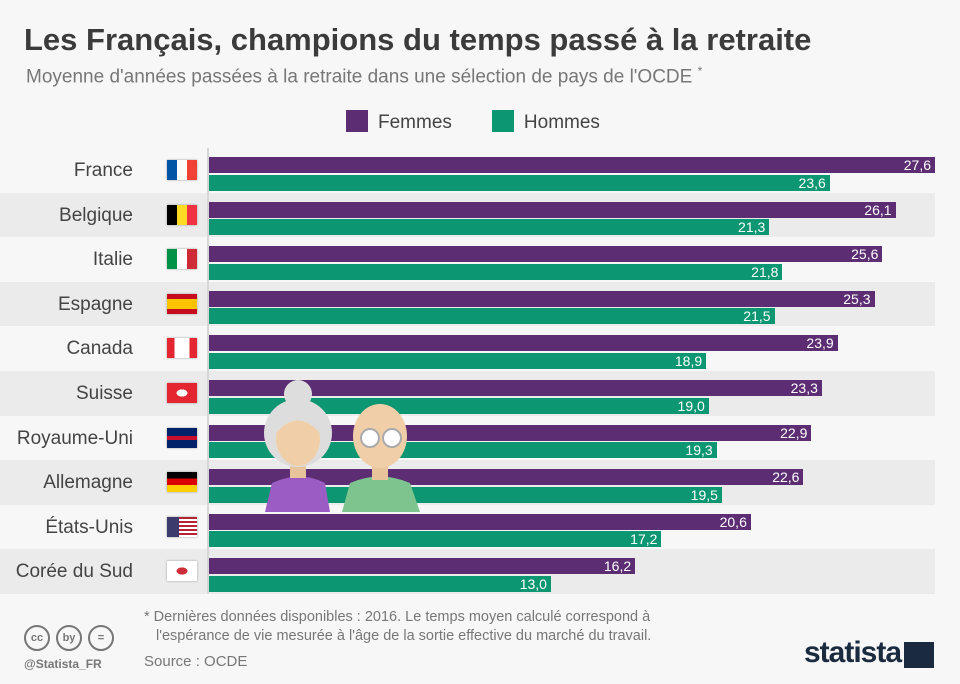 This screenshot has width=960, height=684. Describe the element at coordinates (523, 343) in the screenshot. I see `bar-femmes: 23,9` at that location.